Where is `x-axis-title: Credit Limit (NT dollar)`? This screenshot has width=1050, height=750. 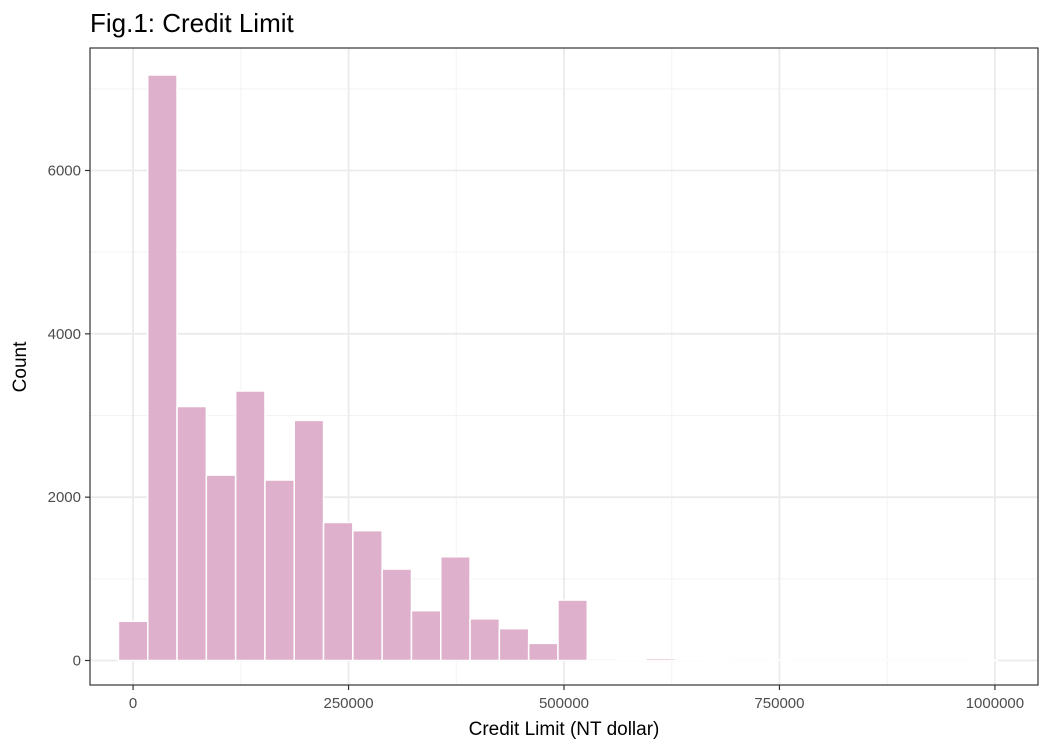
x-axis-title: Credit Limit (NT dollar) is located at coordinates (564, 729).